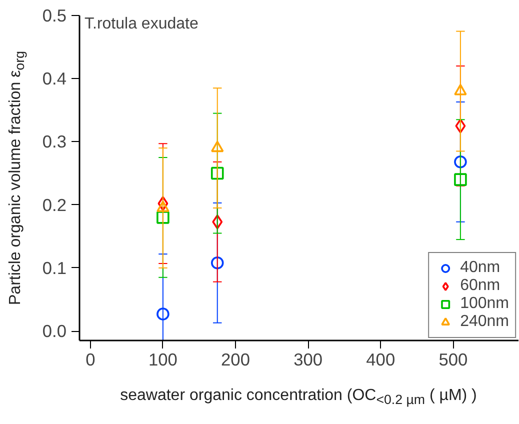 The height and width of the screenshot is (424, 519). Describe the element at coordinates (484, 322) in the screenshot. I see `legend-label: 240nm` at that location.